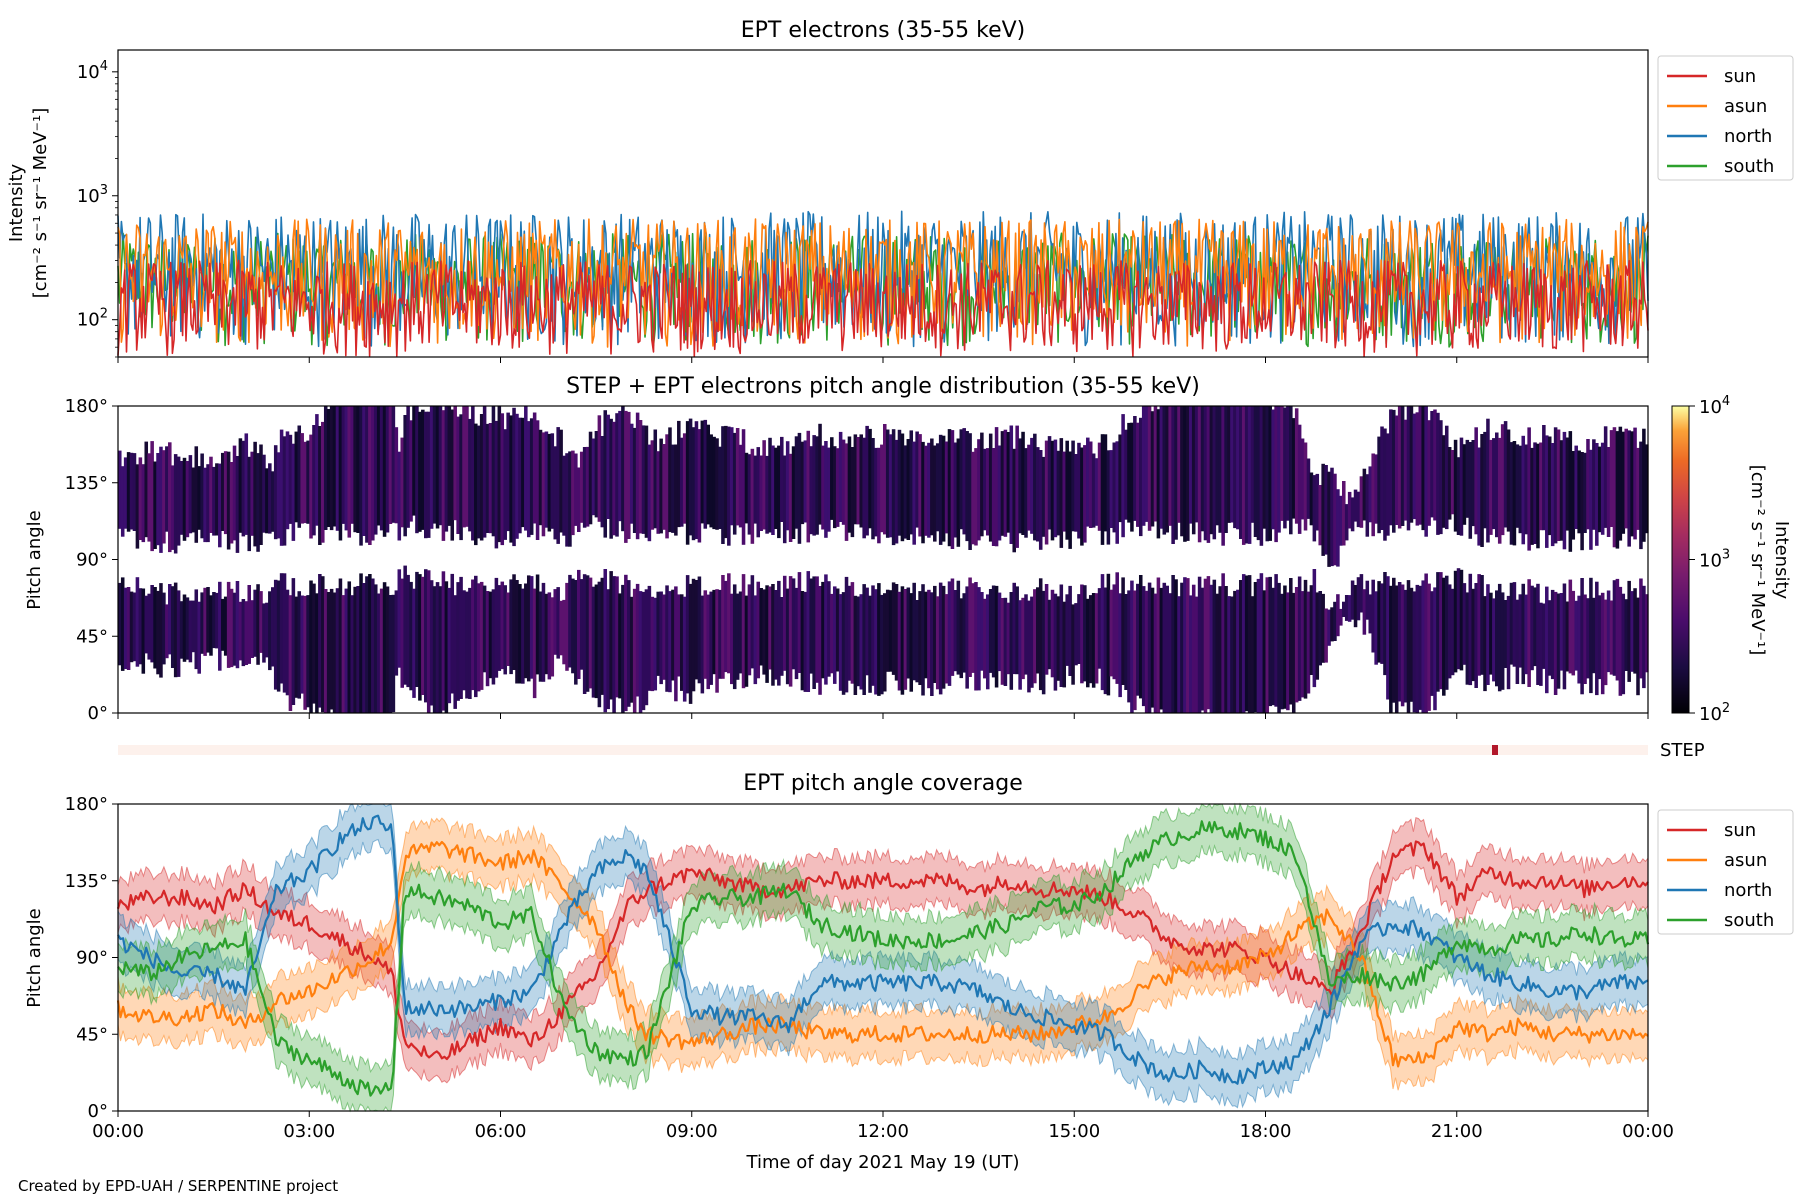 This screenshot has width=1800, height=1200. I want to click on coverage-panel-title: EPT pitch angle coverage, so click(883, 783).